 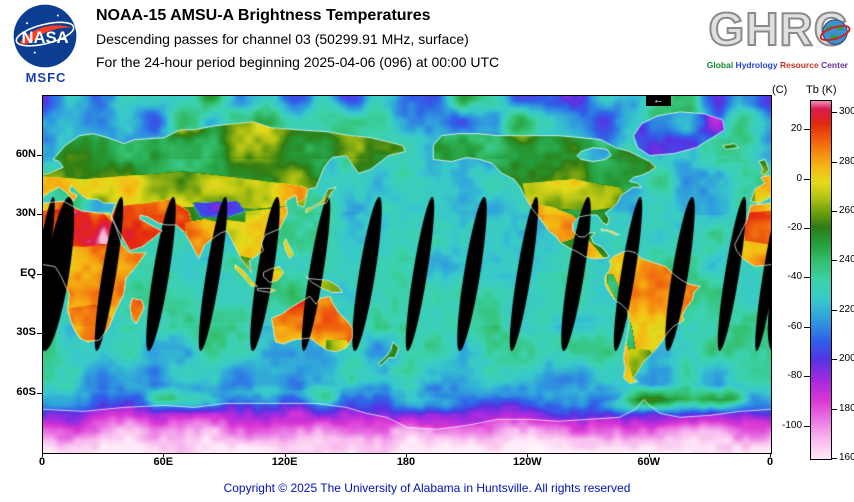 I want to click on colorbar-kelvin-tick-label: 300, so click(x=846, y=112).